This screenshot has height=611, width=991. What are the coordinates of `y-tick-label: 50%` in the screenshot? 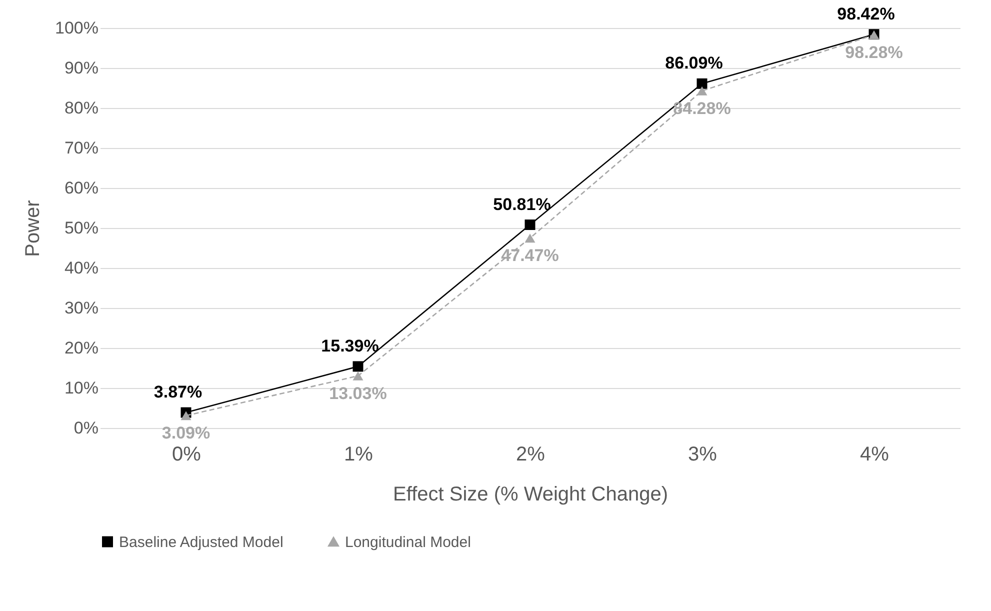 It's located at (81, 228).